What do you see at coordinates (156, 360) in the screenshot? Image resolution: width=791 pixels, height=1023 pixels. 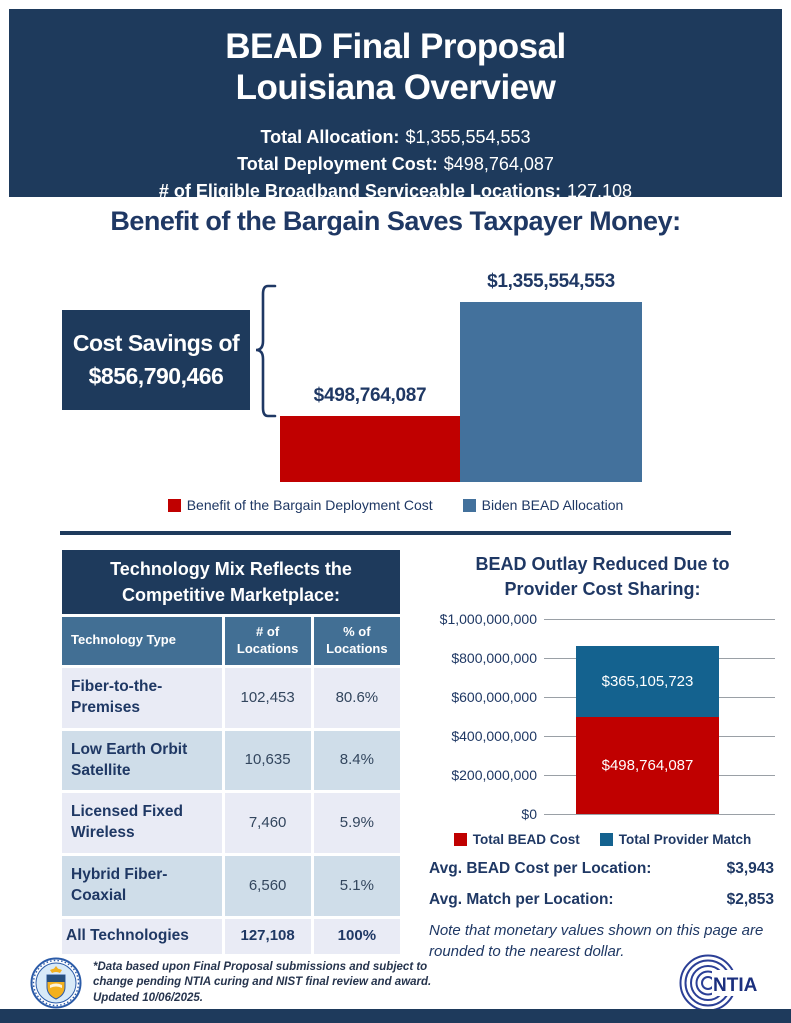 I see `cost-savings-callout: Cost Savings of $856,790,466` at bounding box center [156, 360].